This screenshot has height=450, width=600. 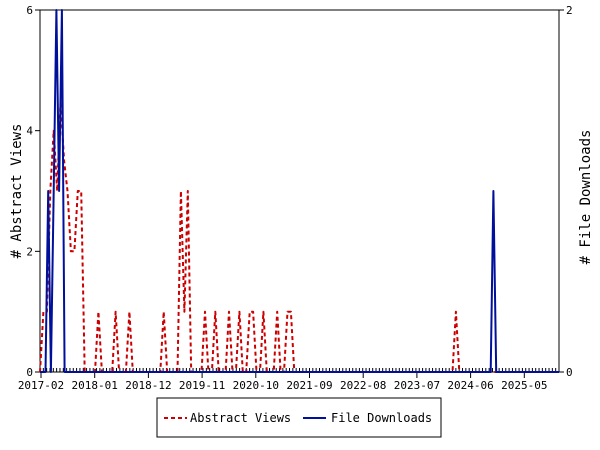 I want to click on x-tick-label: 2025-05, so click(x=524, y=385).